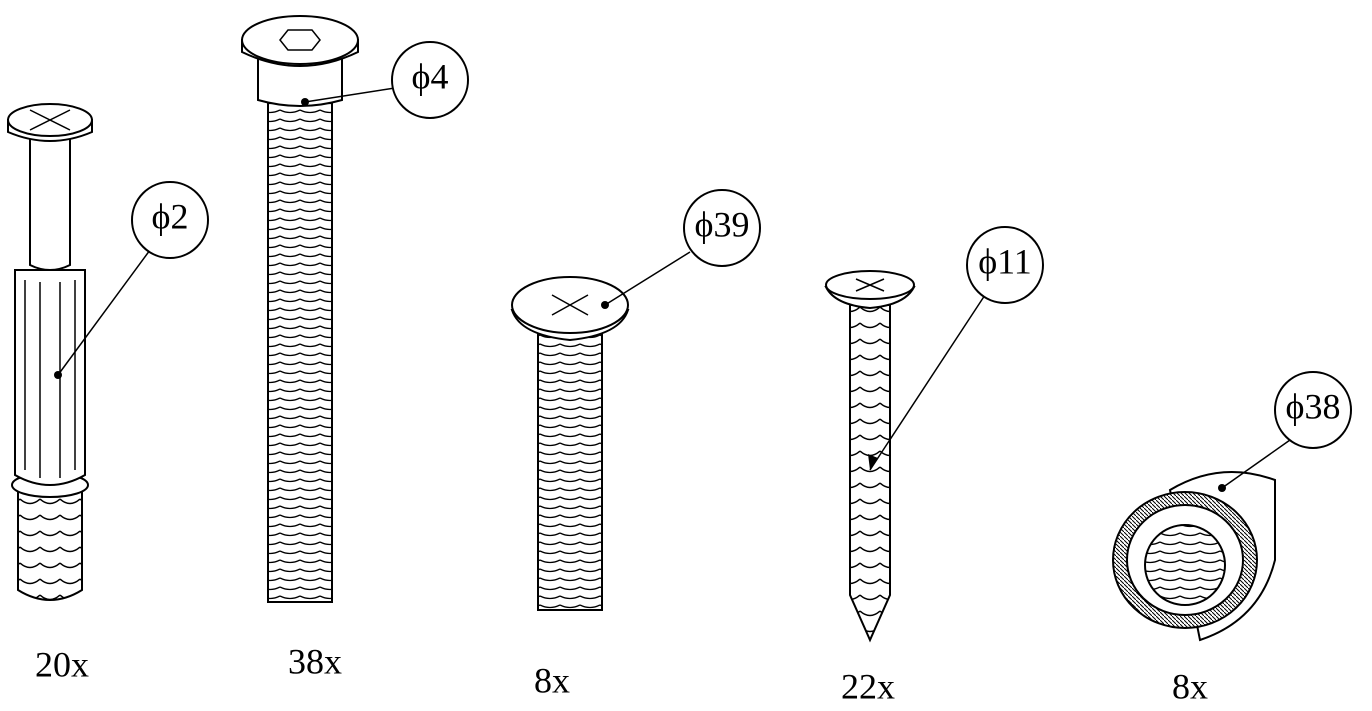 Image resolution: width=1372 pixels, height=711 pixels. What do you see at coordinates (50, 352) in the screenshot?
I see `cam-dowel` at bounding box center [50, 352].